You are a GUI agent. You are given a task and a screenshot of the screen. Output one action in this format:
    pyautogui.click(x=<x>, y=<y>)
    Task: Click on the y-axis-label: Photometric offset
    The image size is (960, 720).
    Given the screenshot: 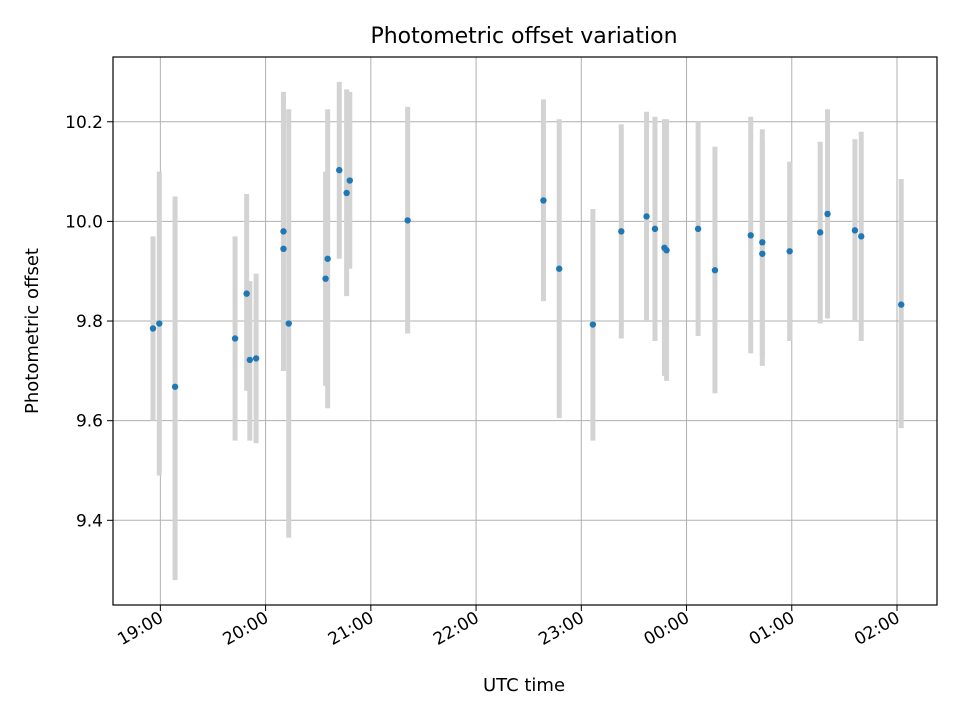 What is the action you would take?
    pyautogui.click(x=32, y=331)
    